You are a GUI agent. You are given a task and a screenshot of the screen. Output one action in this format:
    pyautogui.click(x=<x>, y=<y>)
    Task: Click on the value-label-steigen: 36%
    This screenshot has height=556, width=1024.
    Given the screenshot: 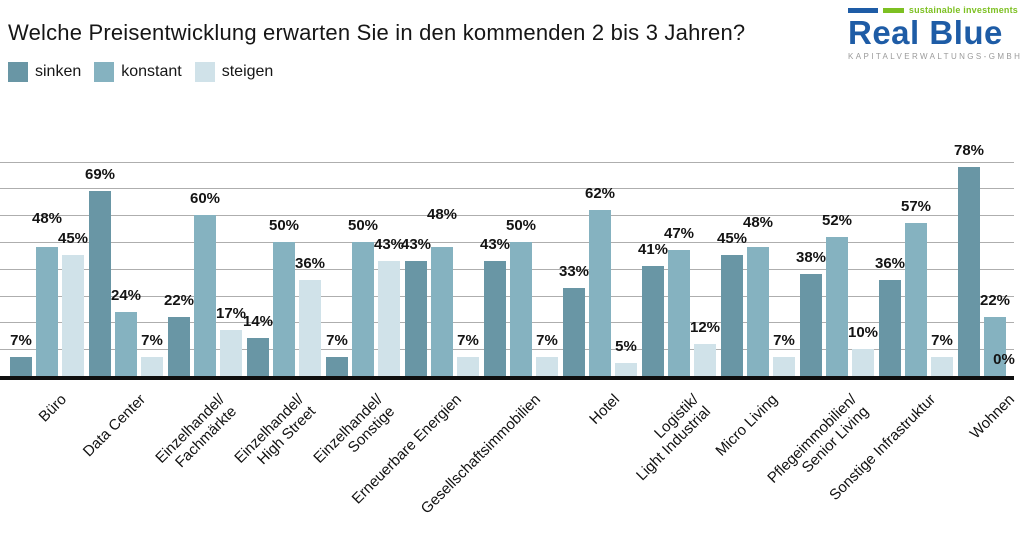 What is the action you would take?
    pyautogui.click(x=310, y=263)
    